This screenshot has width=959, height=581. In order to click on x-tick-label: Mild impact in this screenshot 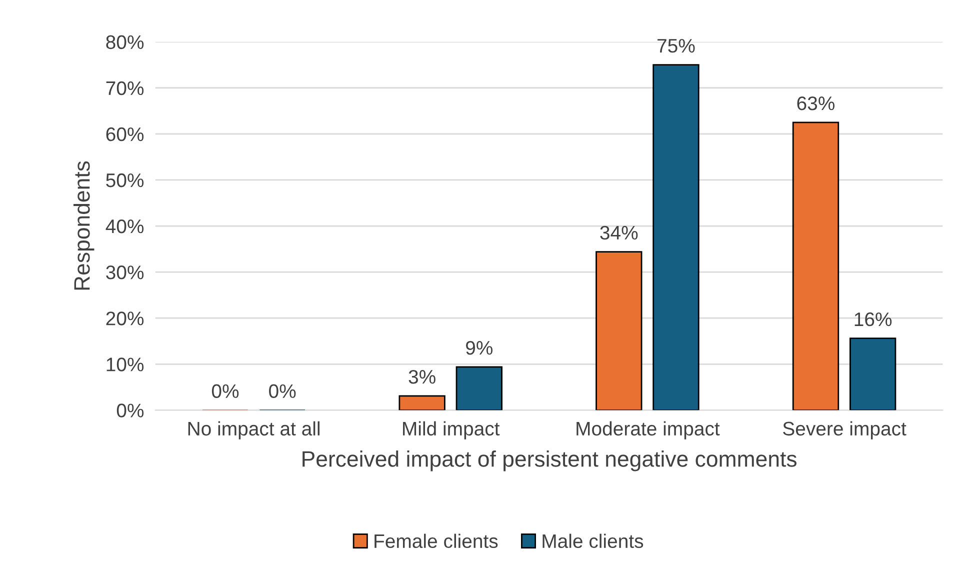, I will do `click(451, 430)`.